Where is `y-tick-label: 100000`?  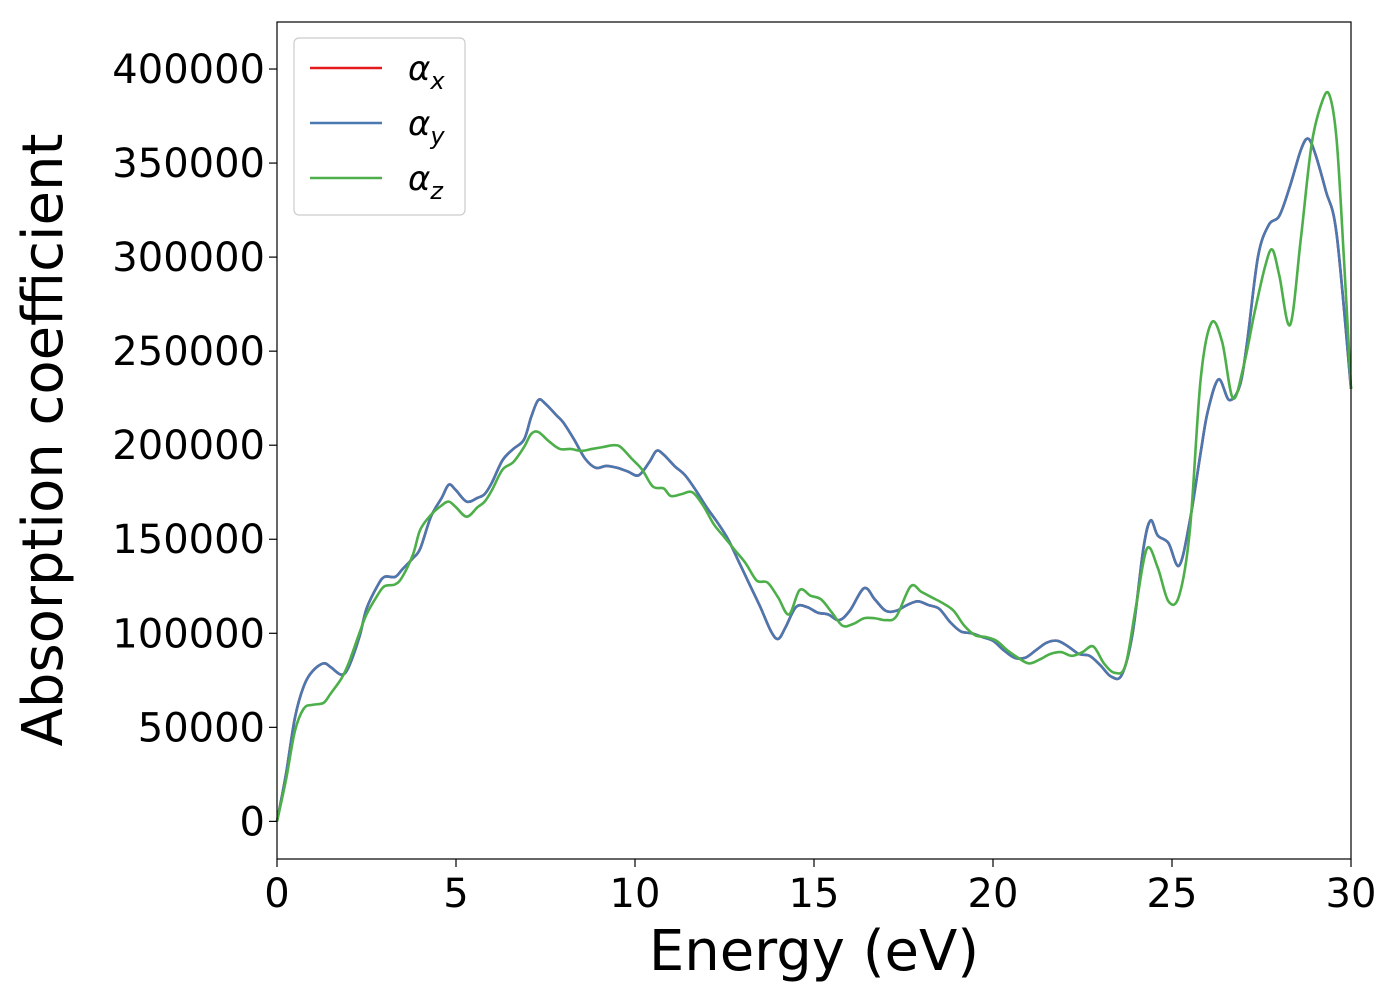
y-tick-label: 100000 is located at coordinates (188, 634).